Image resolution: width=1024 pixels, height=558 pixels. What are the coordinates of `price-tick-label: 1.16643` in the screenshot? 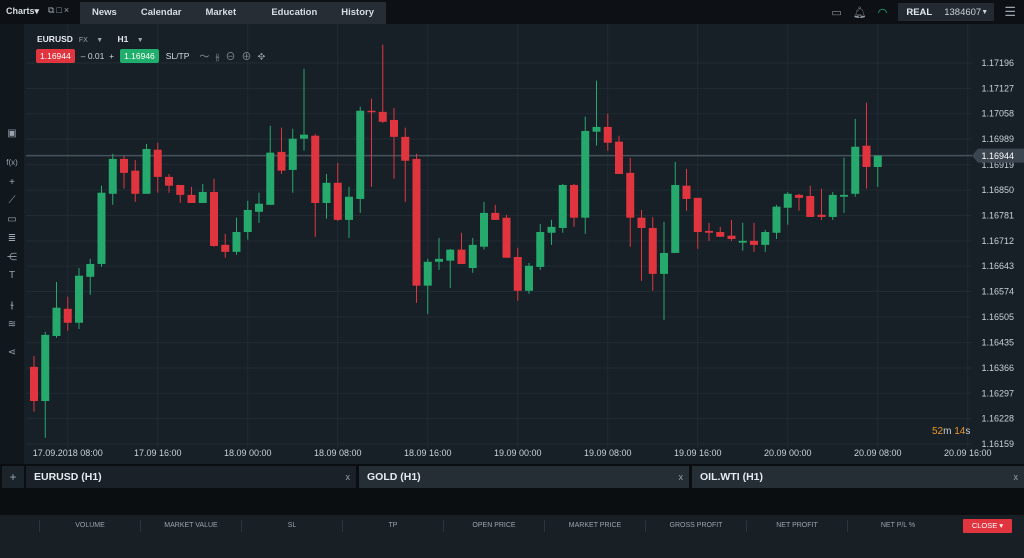 It's located at (997, 266).